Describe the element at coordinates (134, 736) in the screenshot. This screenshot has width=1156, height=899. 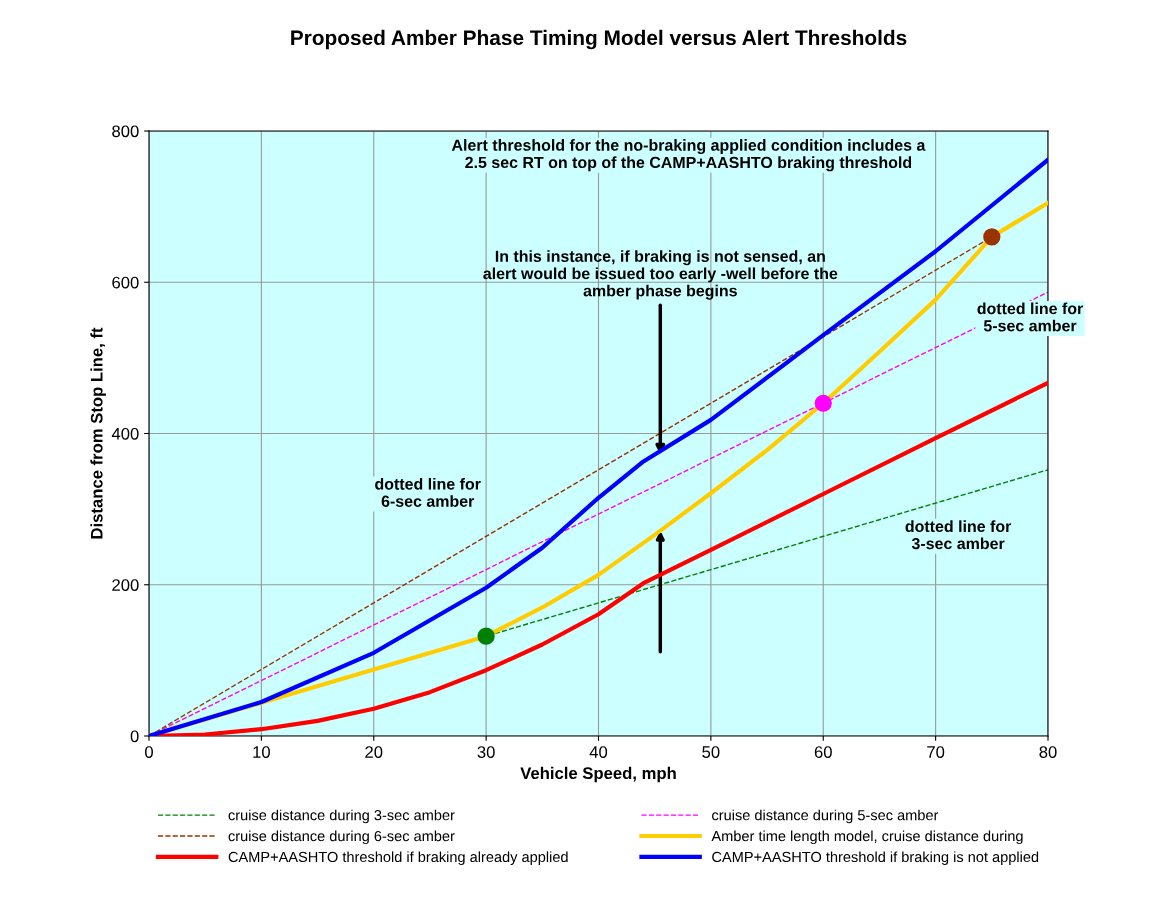
I see `y-tick-label: 0` at that location.